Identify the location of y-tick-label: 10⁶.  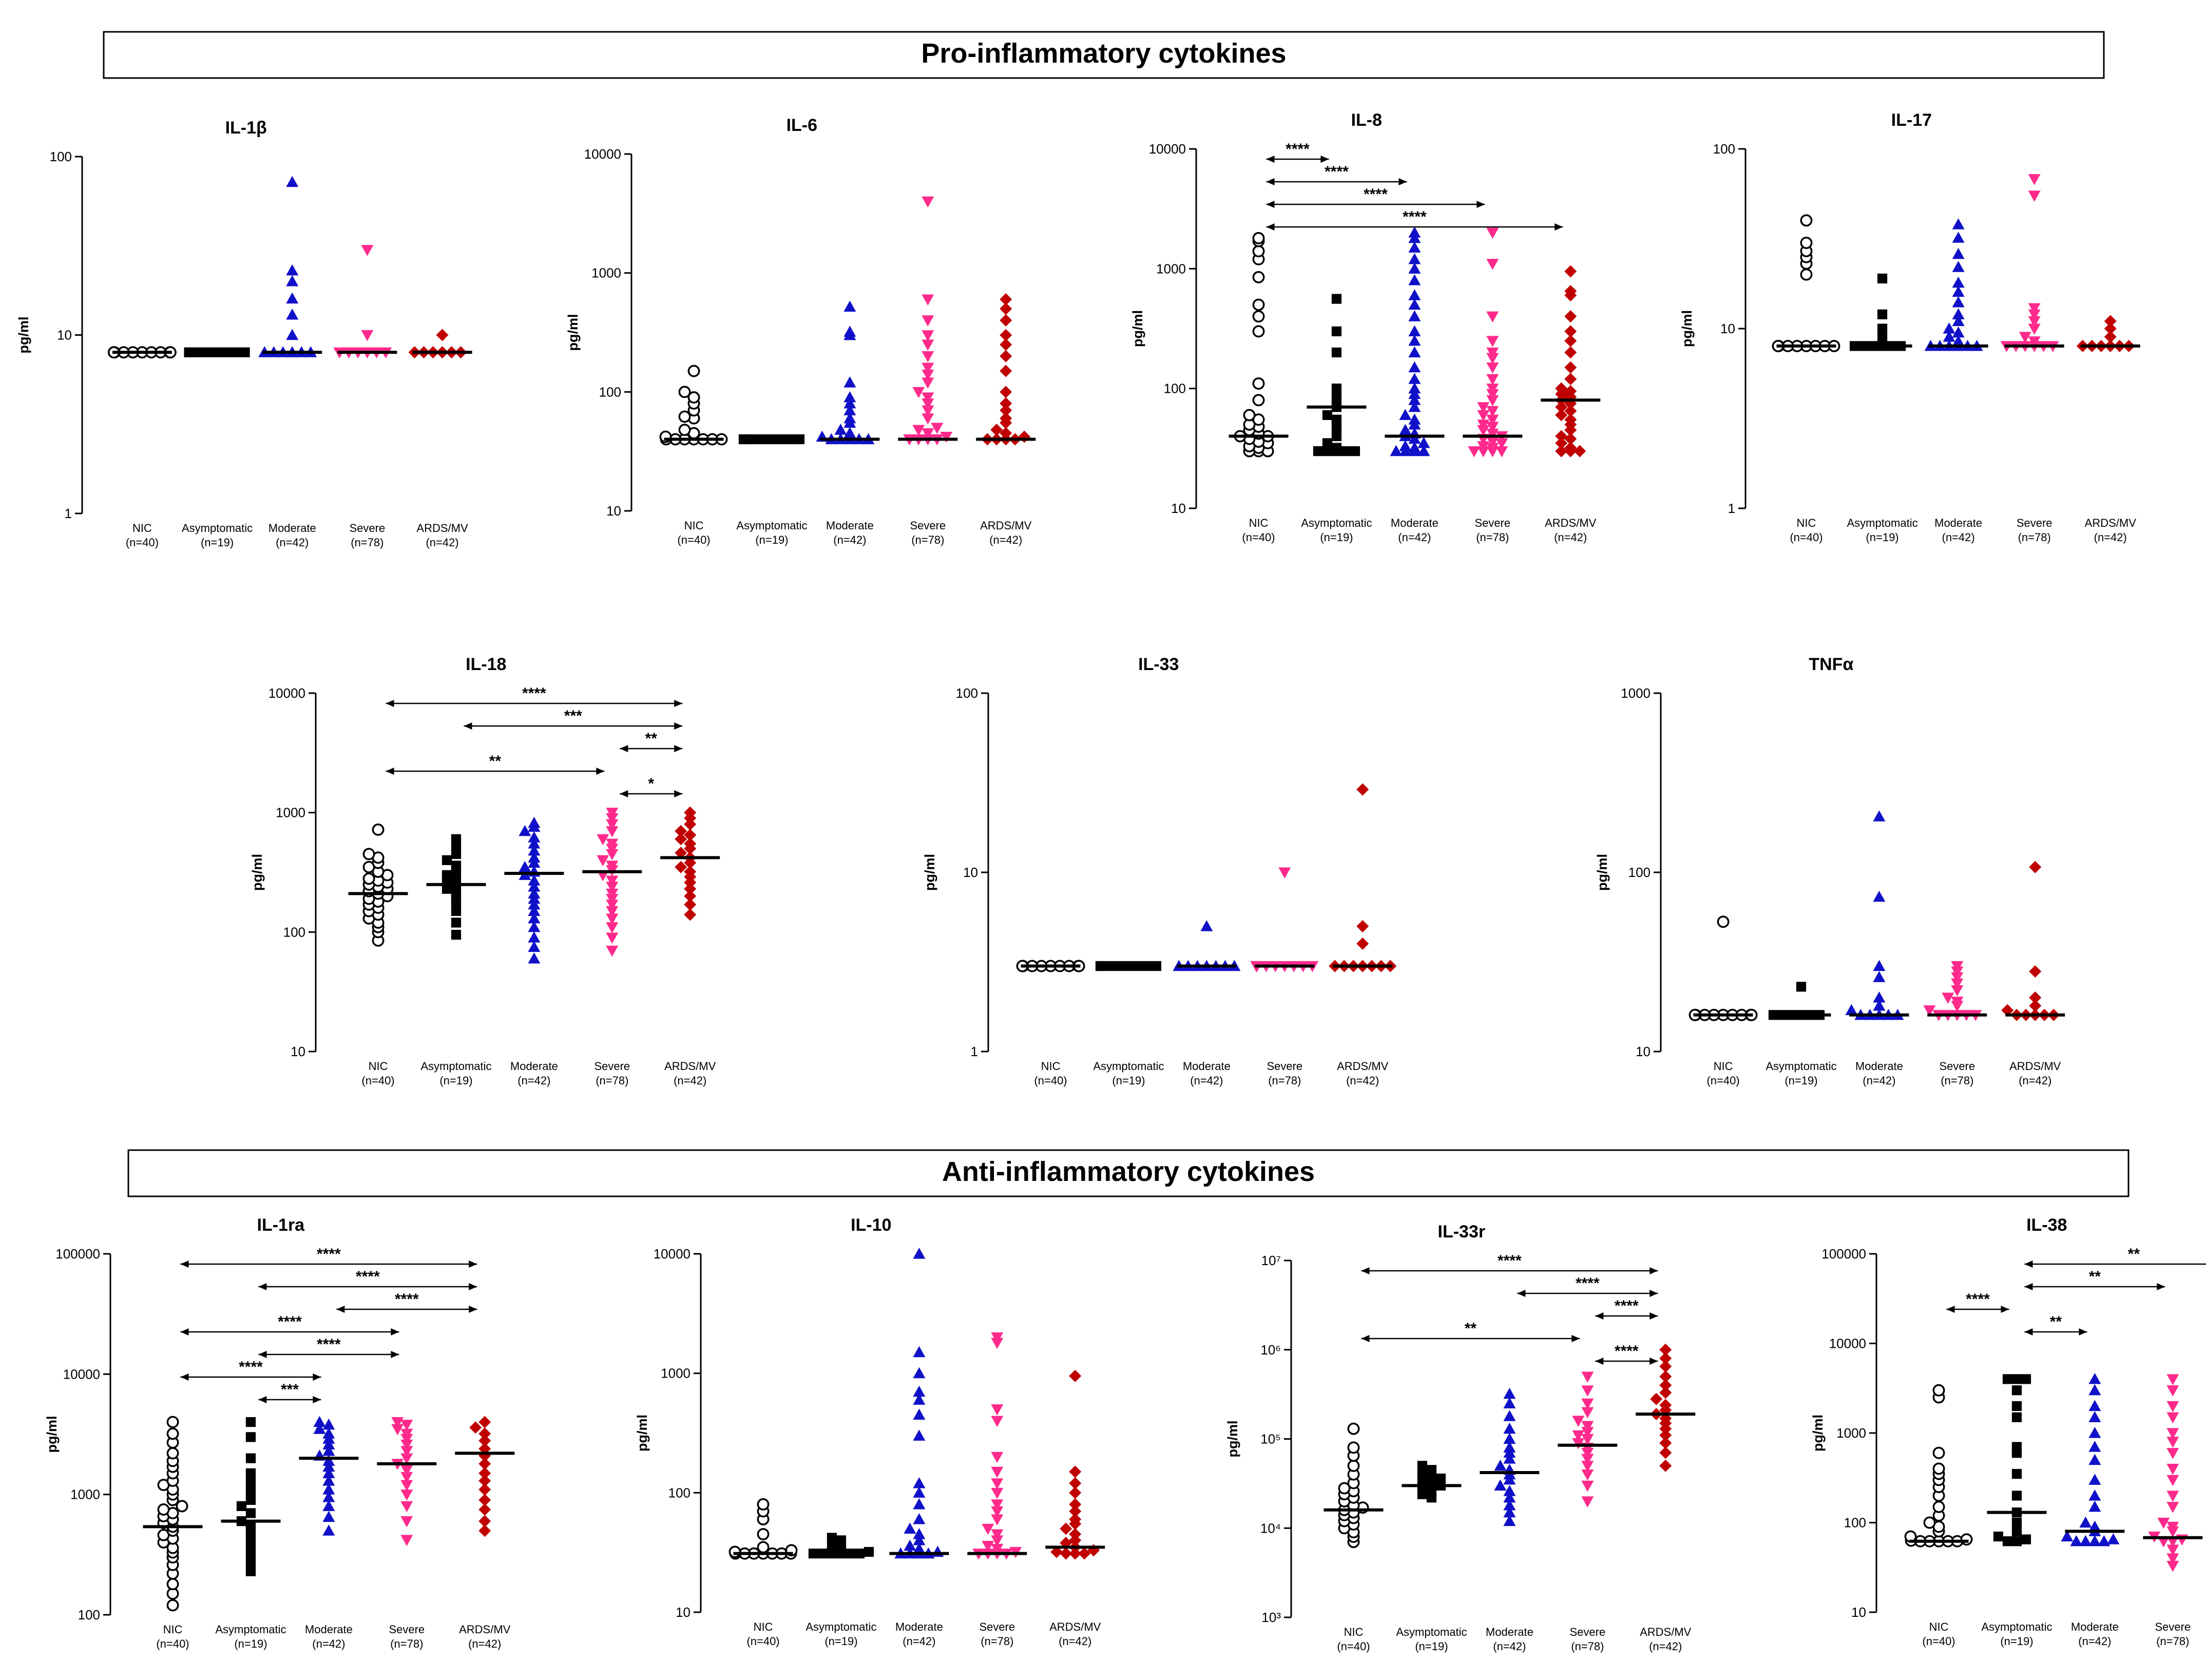
(1270, 1350).